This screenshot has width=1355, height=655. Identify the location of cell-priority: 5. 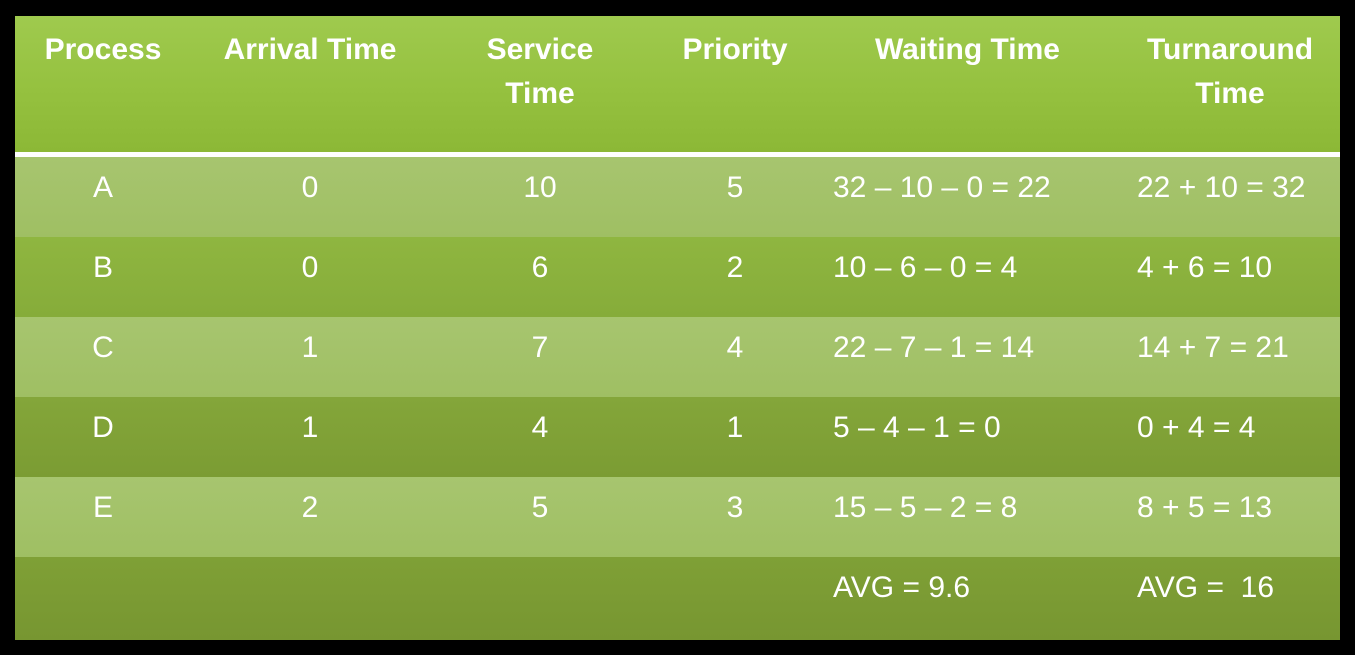
(735, 187).